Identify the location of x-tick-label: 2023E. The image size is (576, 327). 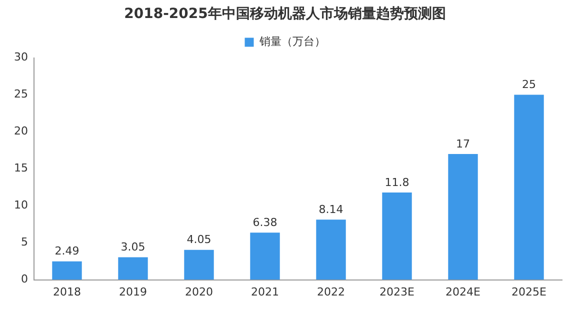
(397, 291).